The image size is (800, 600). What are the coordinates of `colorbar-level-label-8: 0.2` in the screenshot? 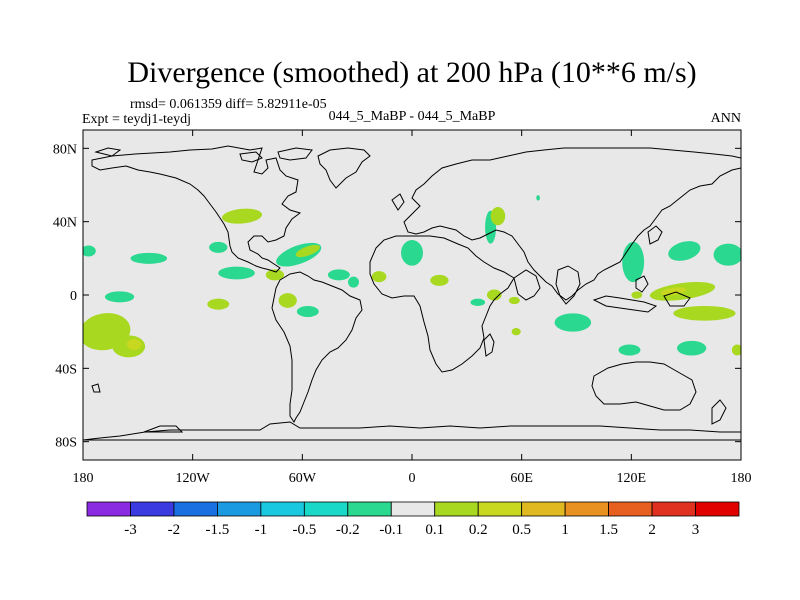 It's located at (478, 530).